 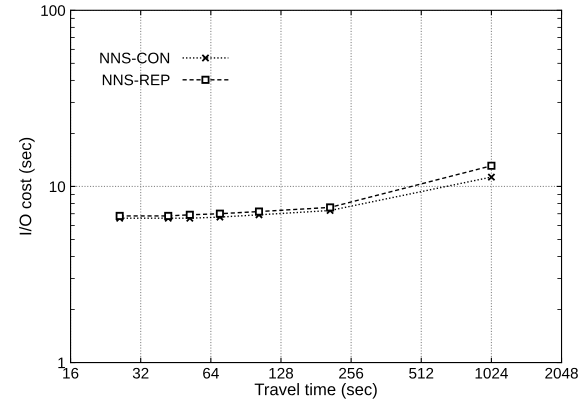 I want to click on legend-label: NNS-CON, so click(x=135, y=58).